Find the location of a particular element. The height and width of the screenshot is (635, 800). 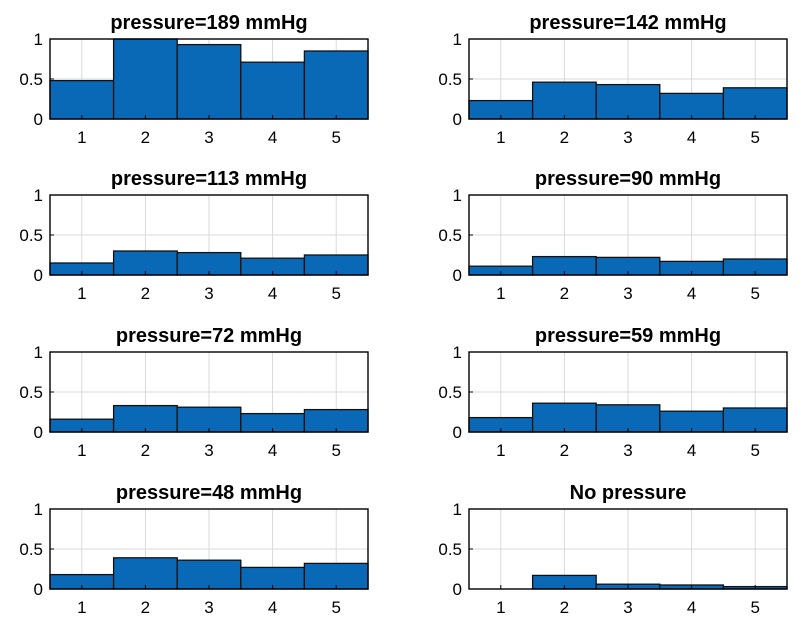

subplot-title: pressure=90 mmHg is located at coordinates (628, 179).